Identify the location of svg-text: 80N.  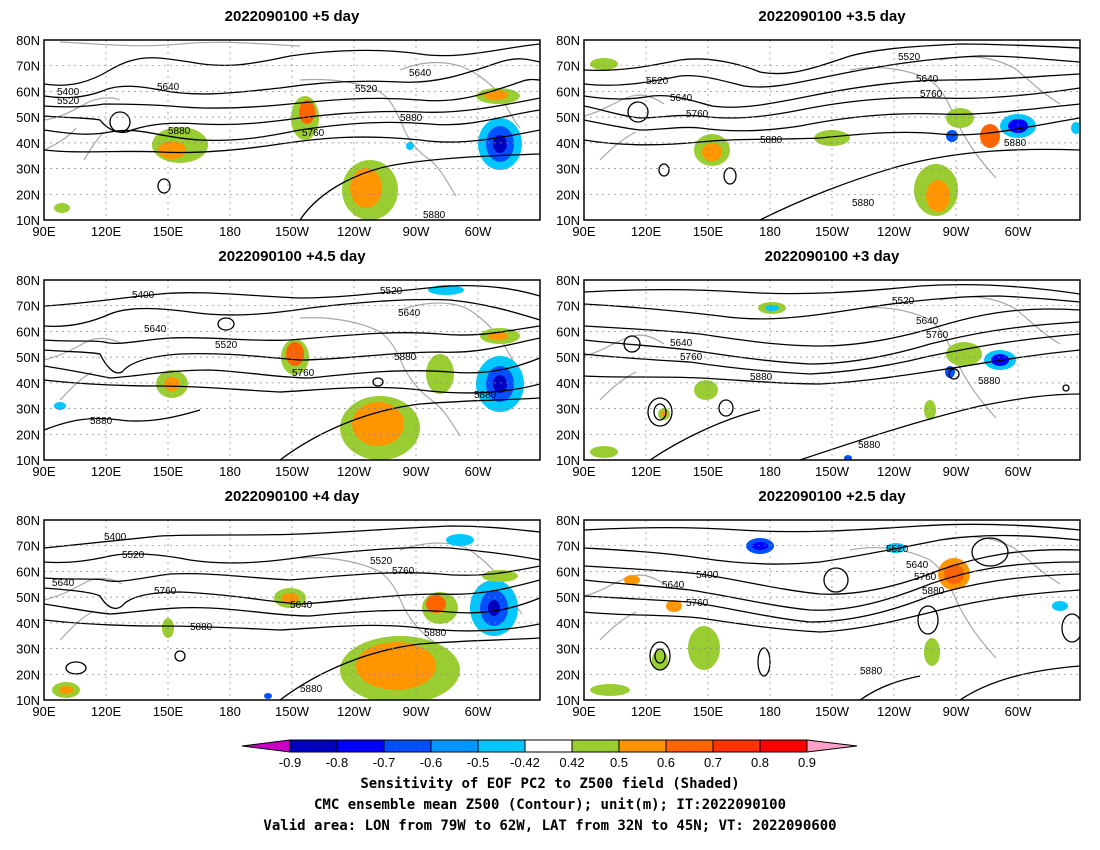
(28, 280).